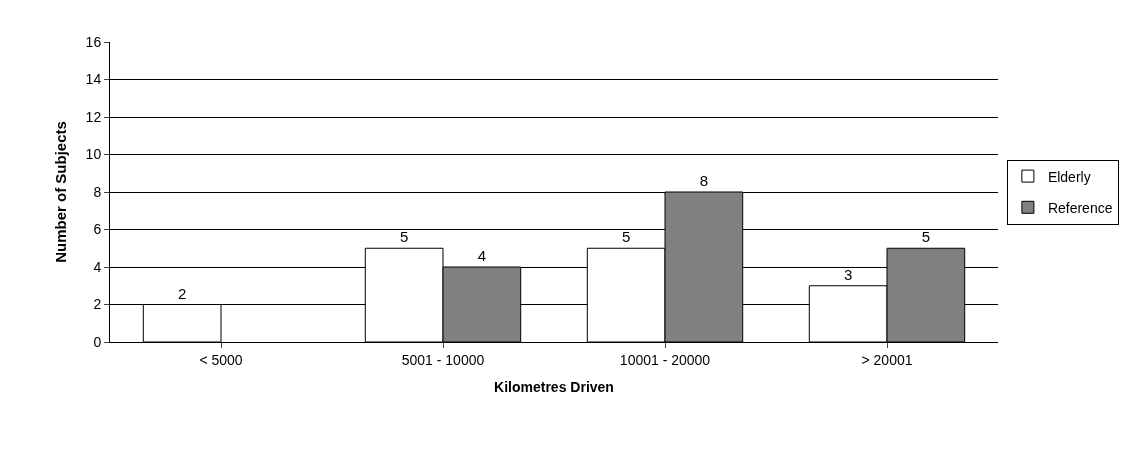  I want to click on data-label: 3, so click(848, 274).